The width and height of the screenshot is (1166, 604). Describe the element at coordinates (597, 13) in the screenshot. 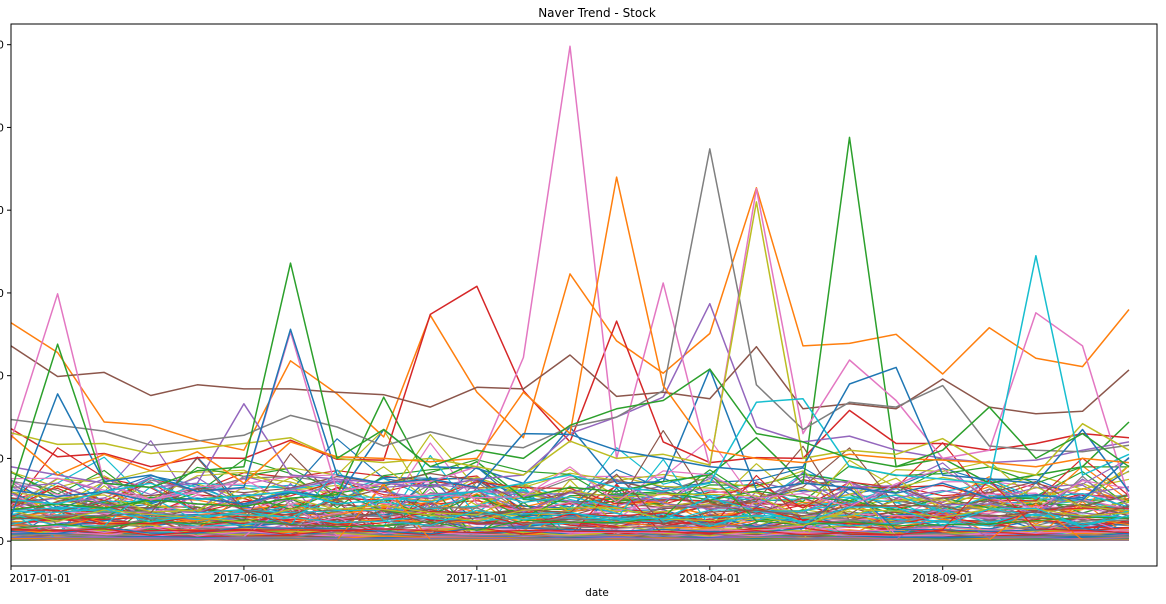

I see `chart-title: Naver Trend - Stock` at that location.